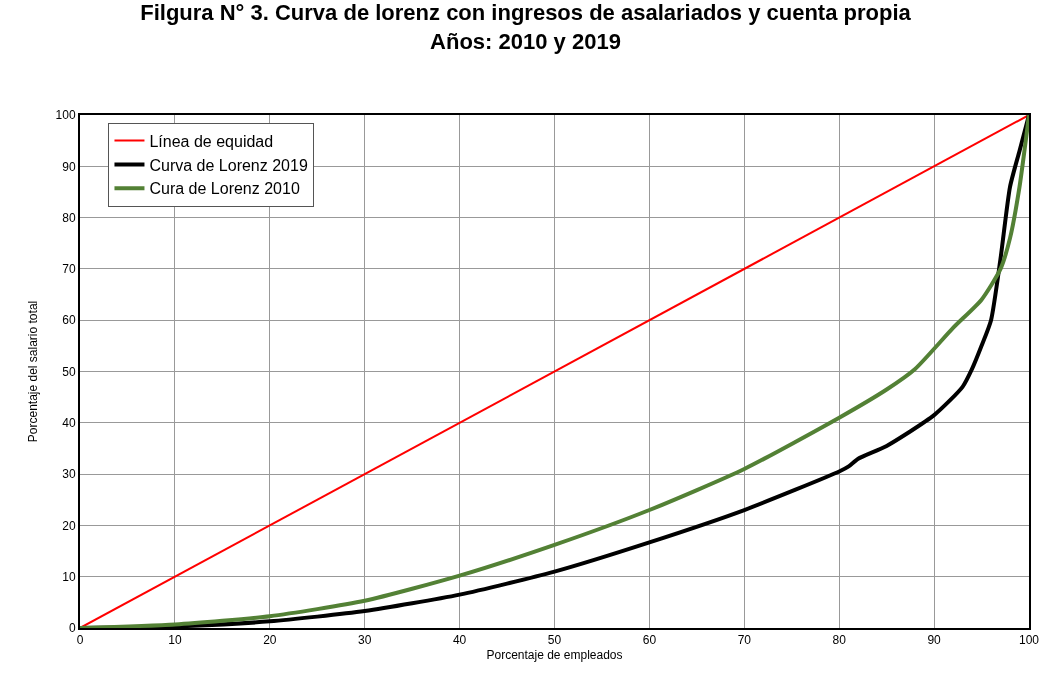  What do you see at coordinates (69, 474) in the screenshot?
I see `y-tick-label: 30` at bounding box center [69, 474].